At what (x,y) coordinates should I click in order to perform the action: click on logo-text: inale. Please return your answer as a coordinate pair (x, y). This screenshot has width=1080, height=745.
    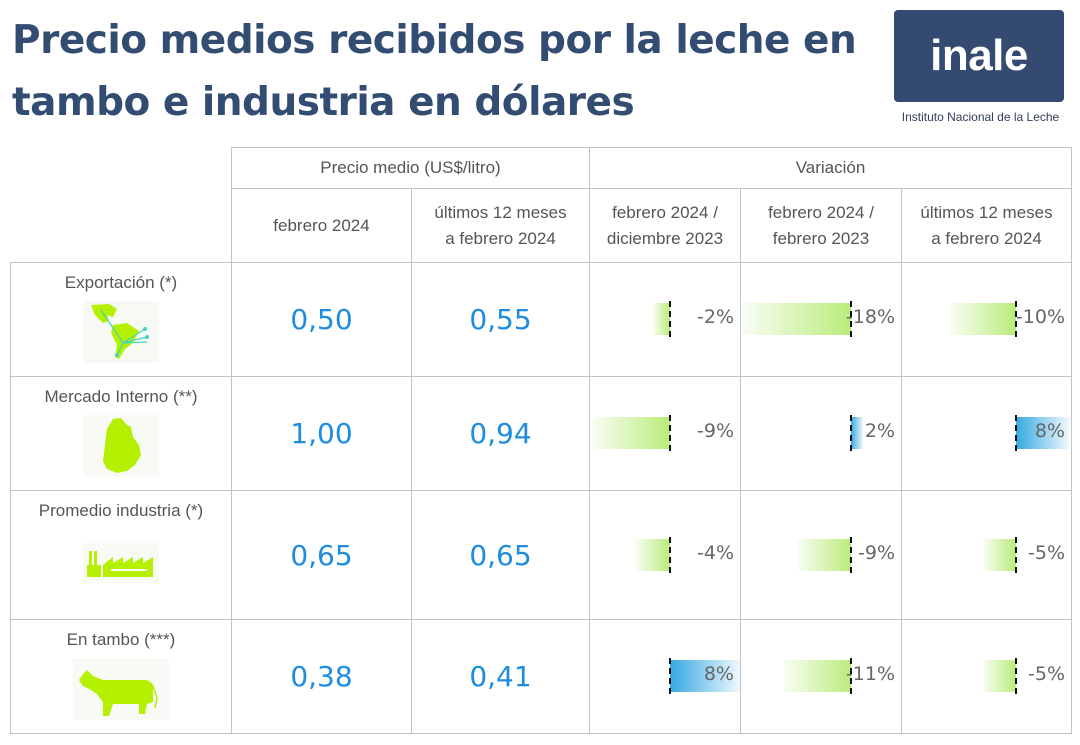
    Looking at the image, I should click on (979, 55).